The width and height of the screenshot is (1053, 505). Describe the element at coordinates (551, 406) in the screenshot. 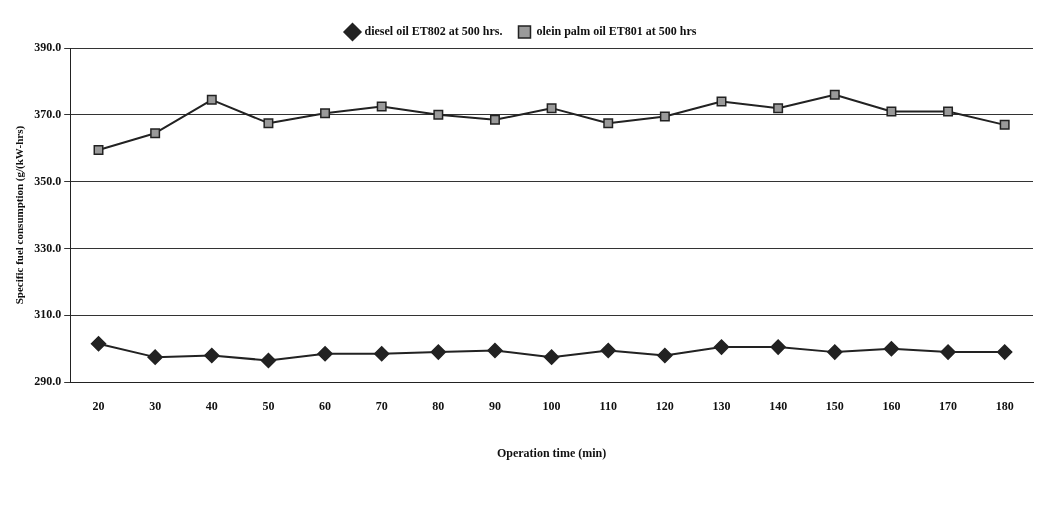

I see `x-tick-label: 100` at that location.